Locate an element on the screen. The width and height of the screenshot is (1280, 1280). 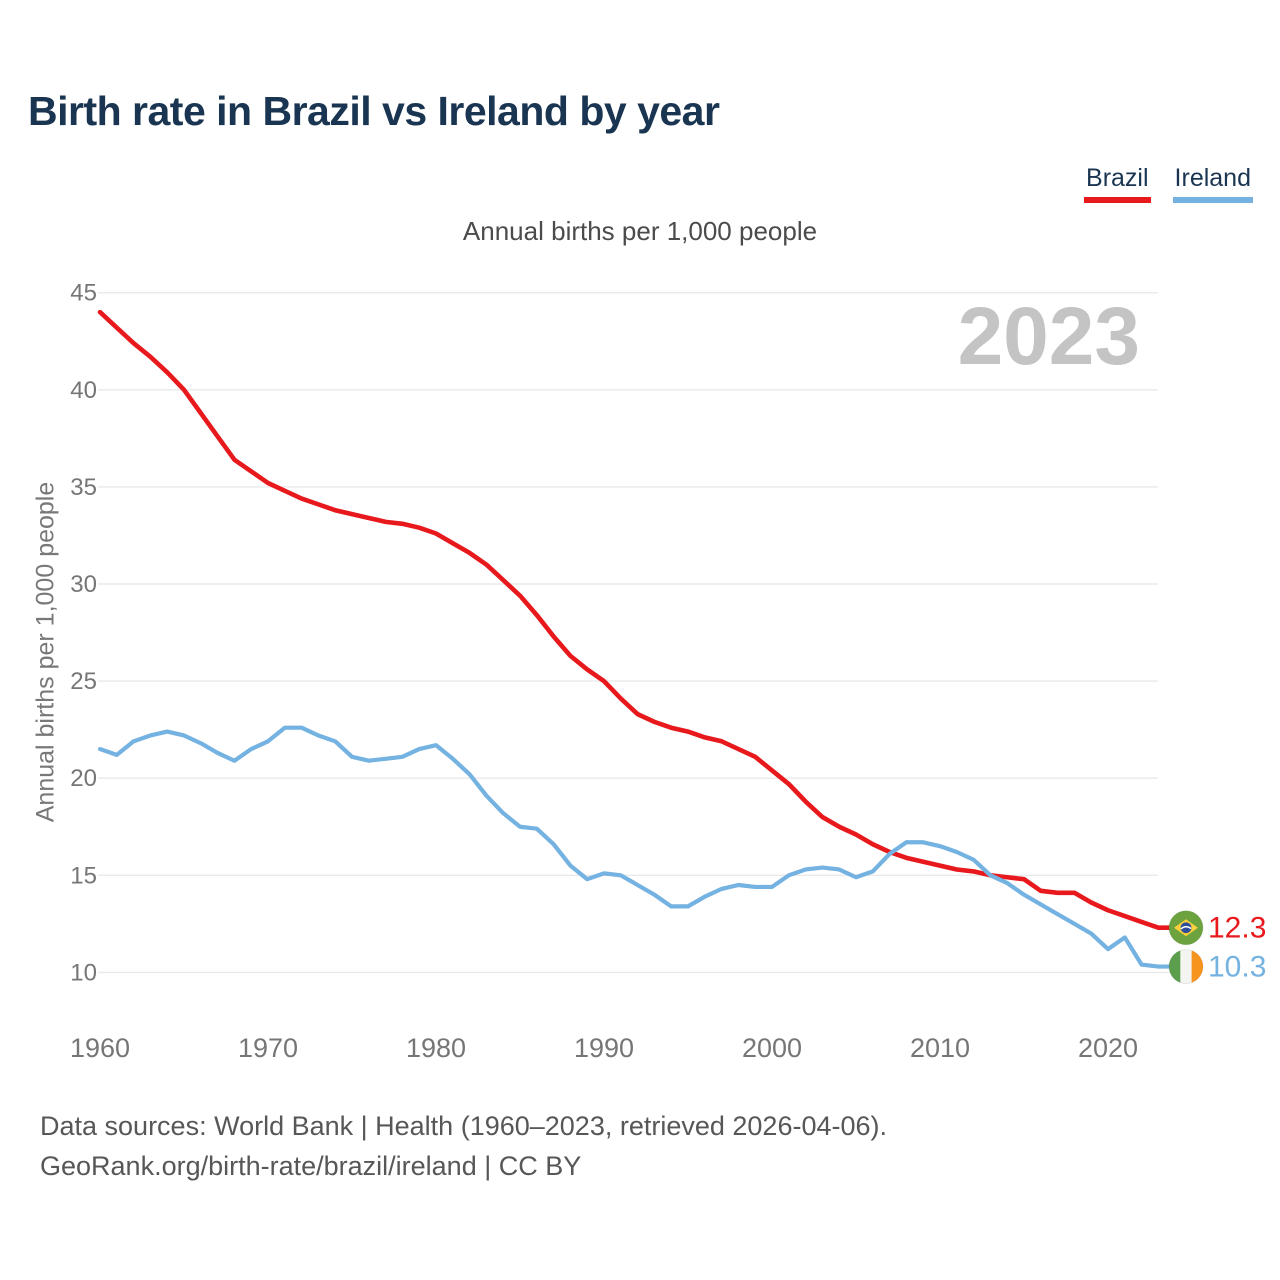
y-tick-label: 35 is located at coordinates (83, 487).